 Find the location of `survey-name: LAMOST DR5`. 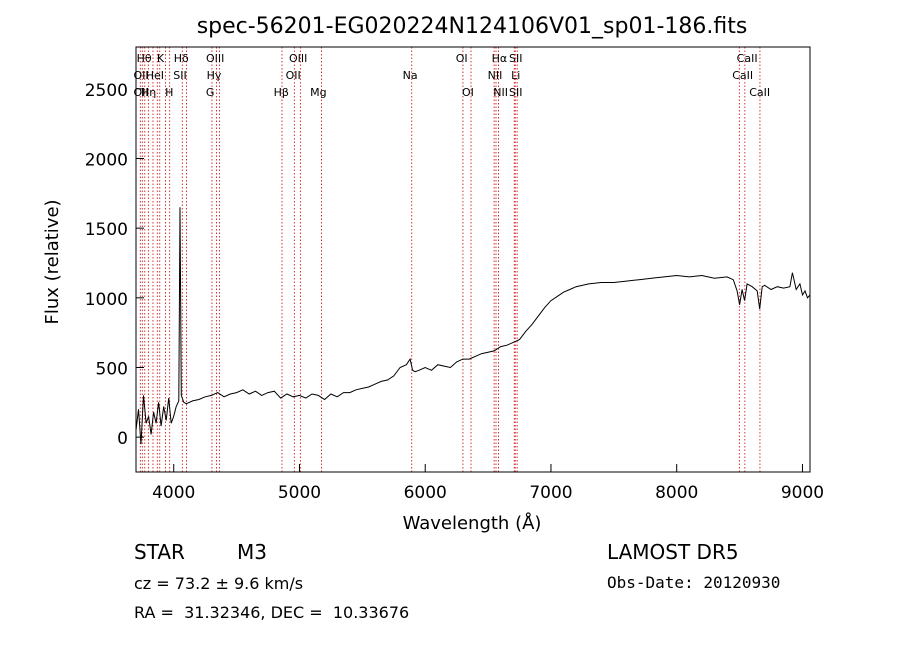

survey-name: LAMOST DR5 is located at coordinates (673, 552).